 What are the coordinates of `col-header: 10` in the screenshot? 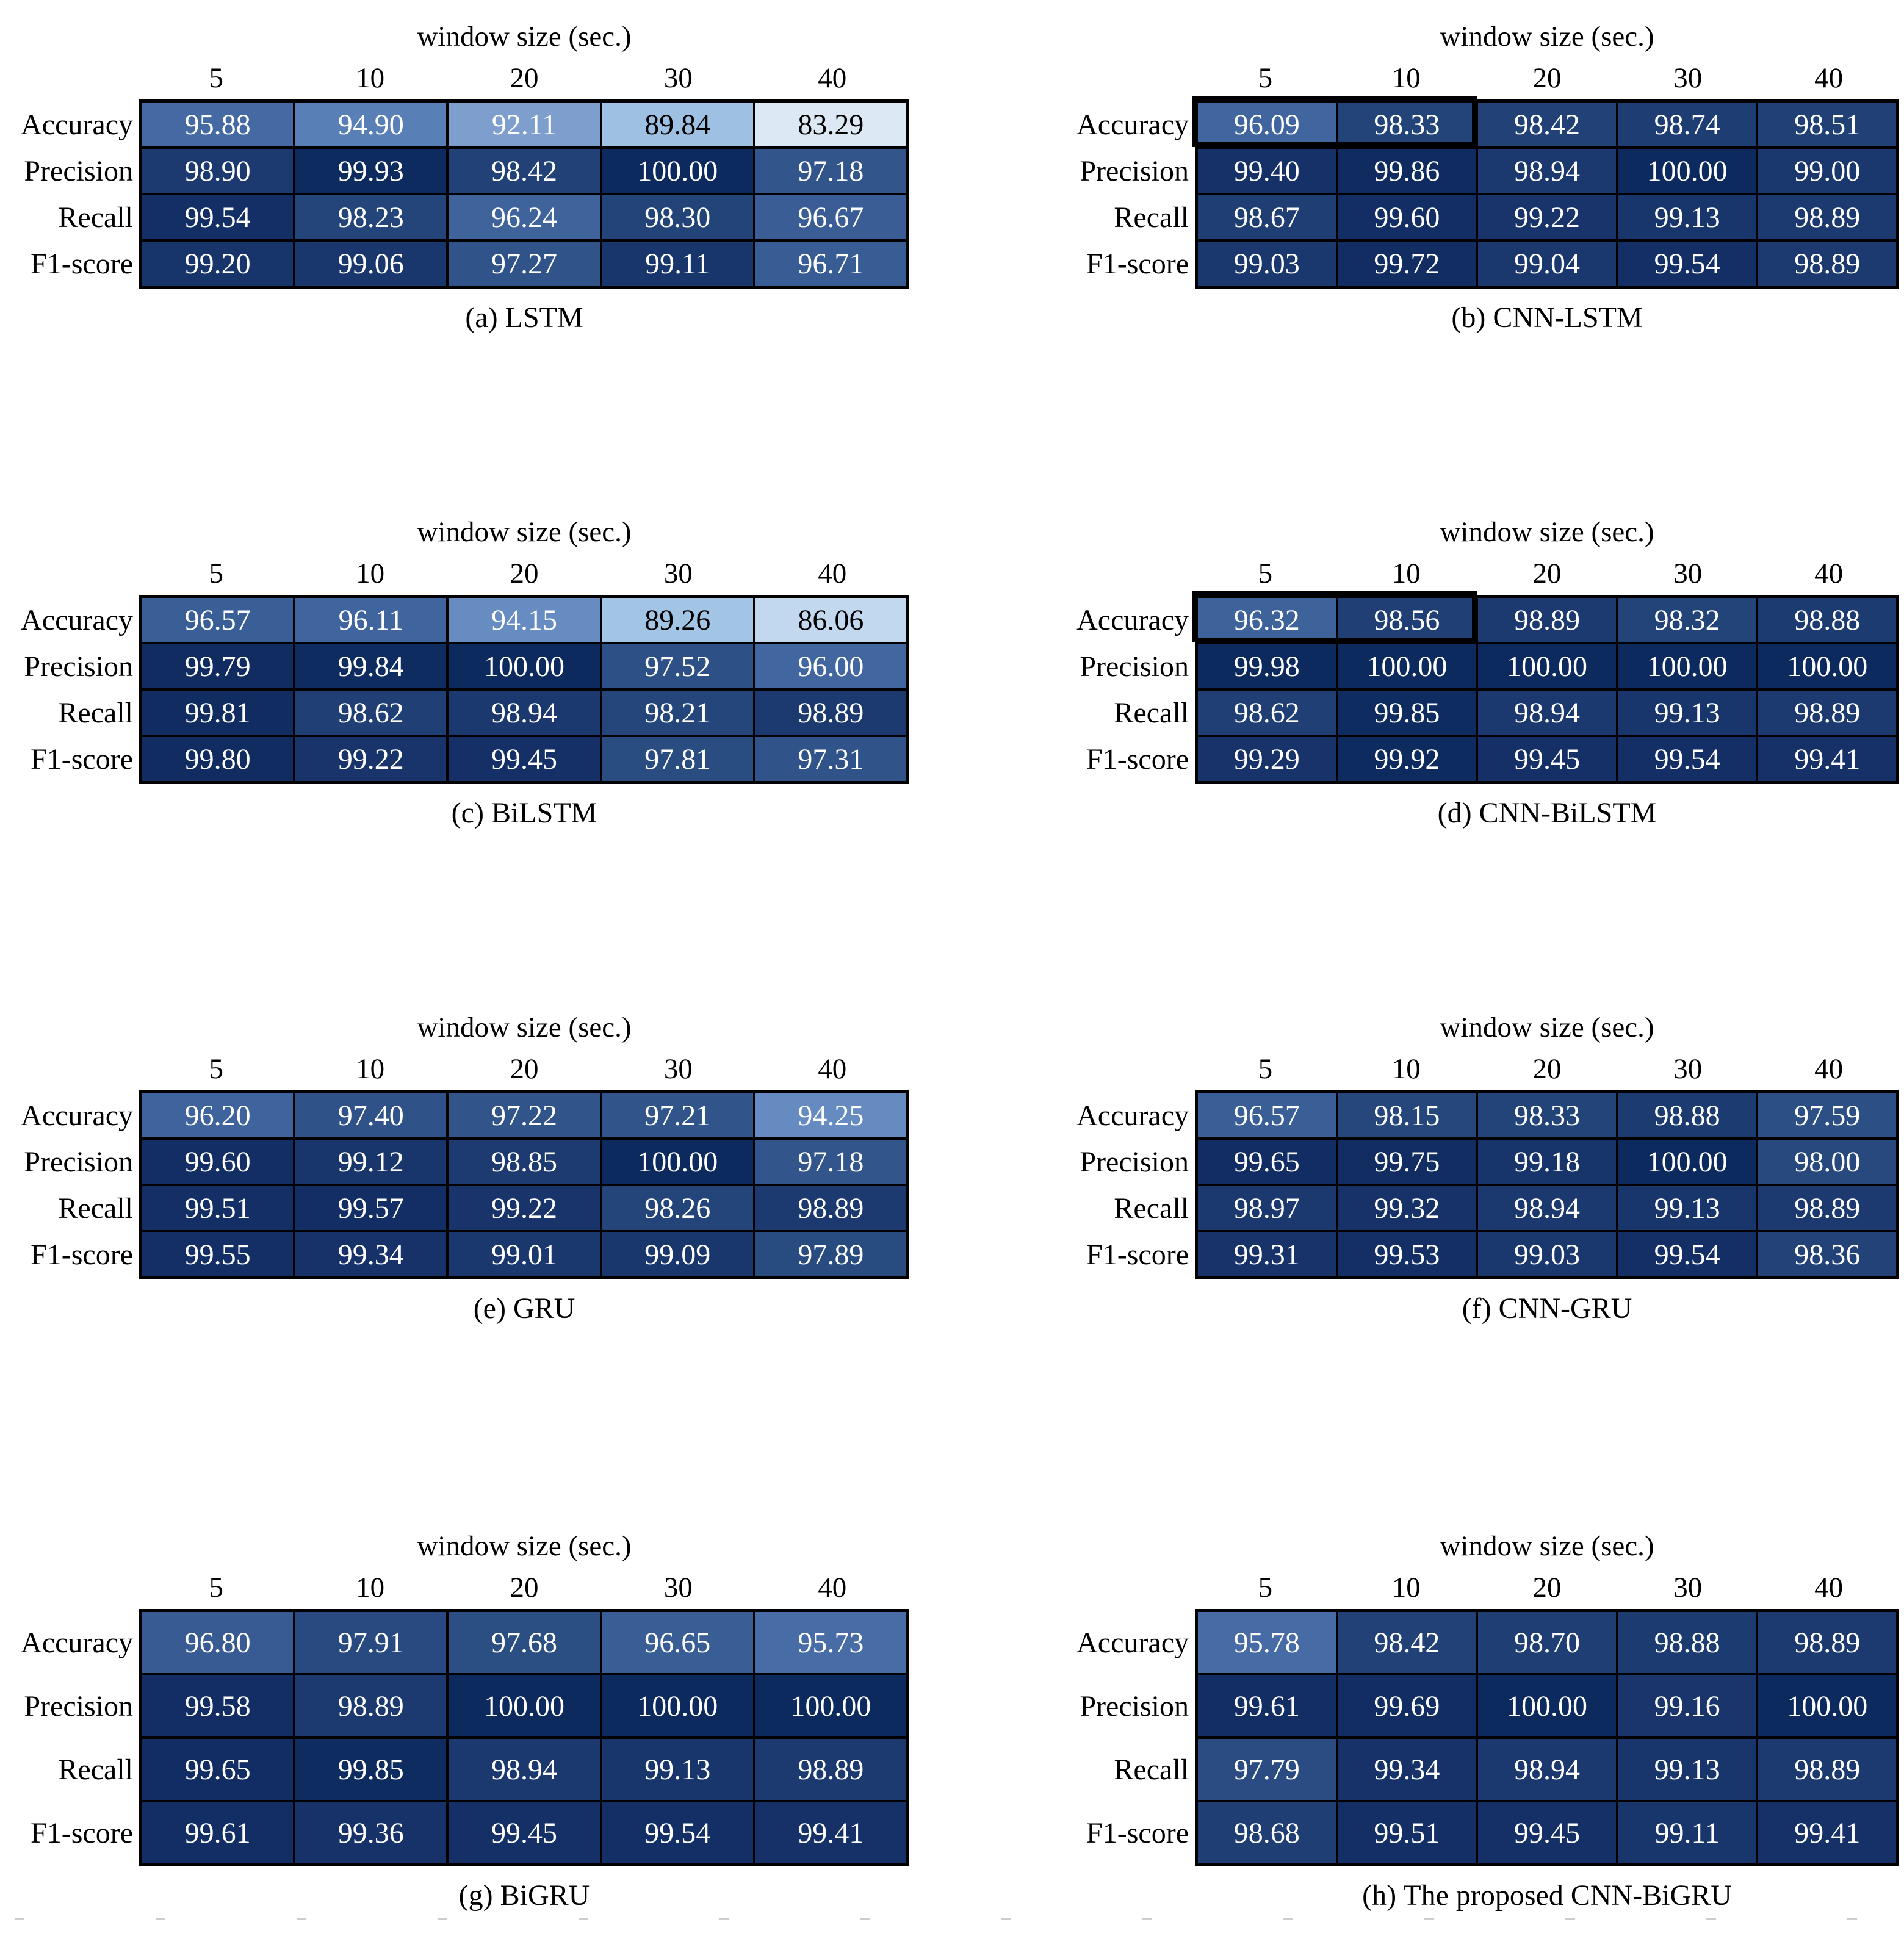 It's located at (371, 78).